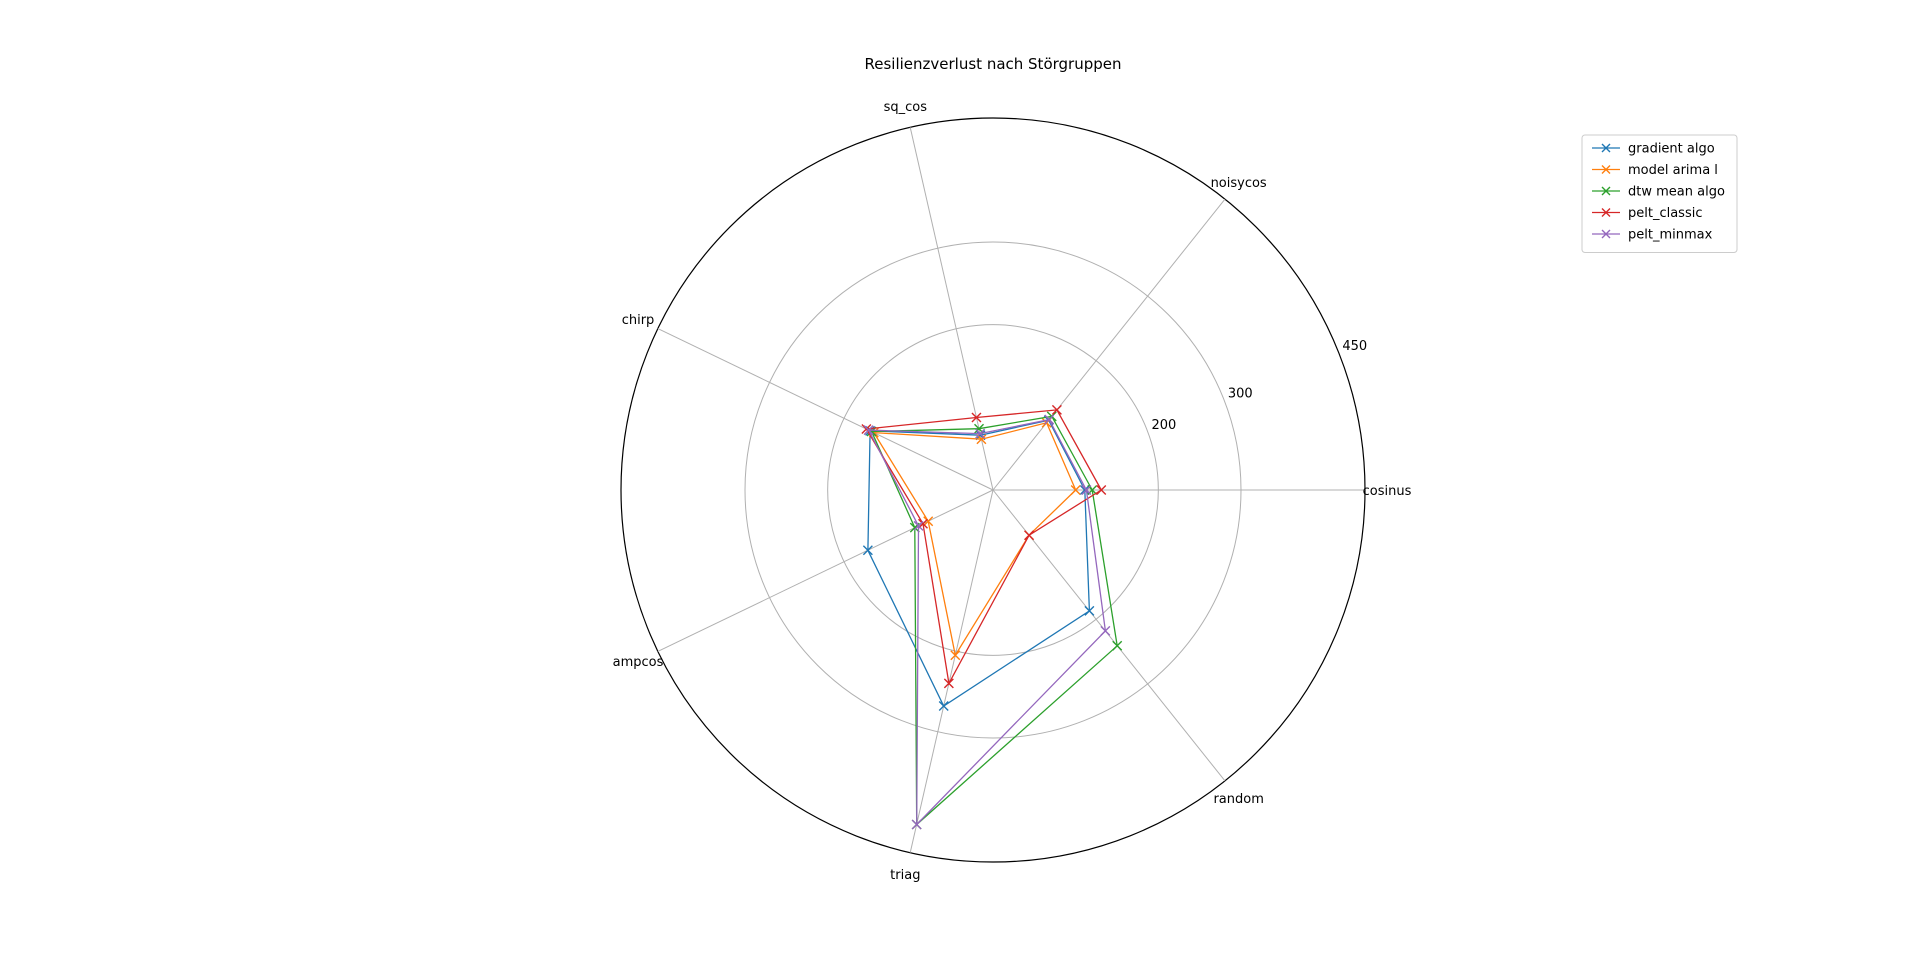  I want to click on category-label-chirp: chirp, so click(638, 320).